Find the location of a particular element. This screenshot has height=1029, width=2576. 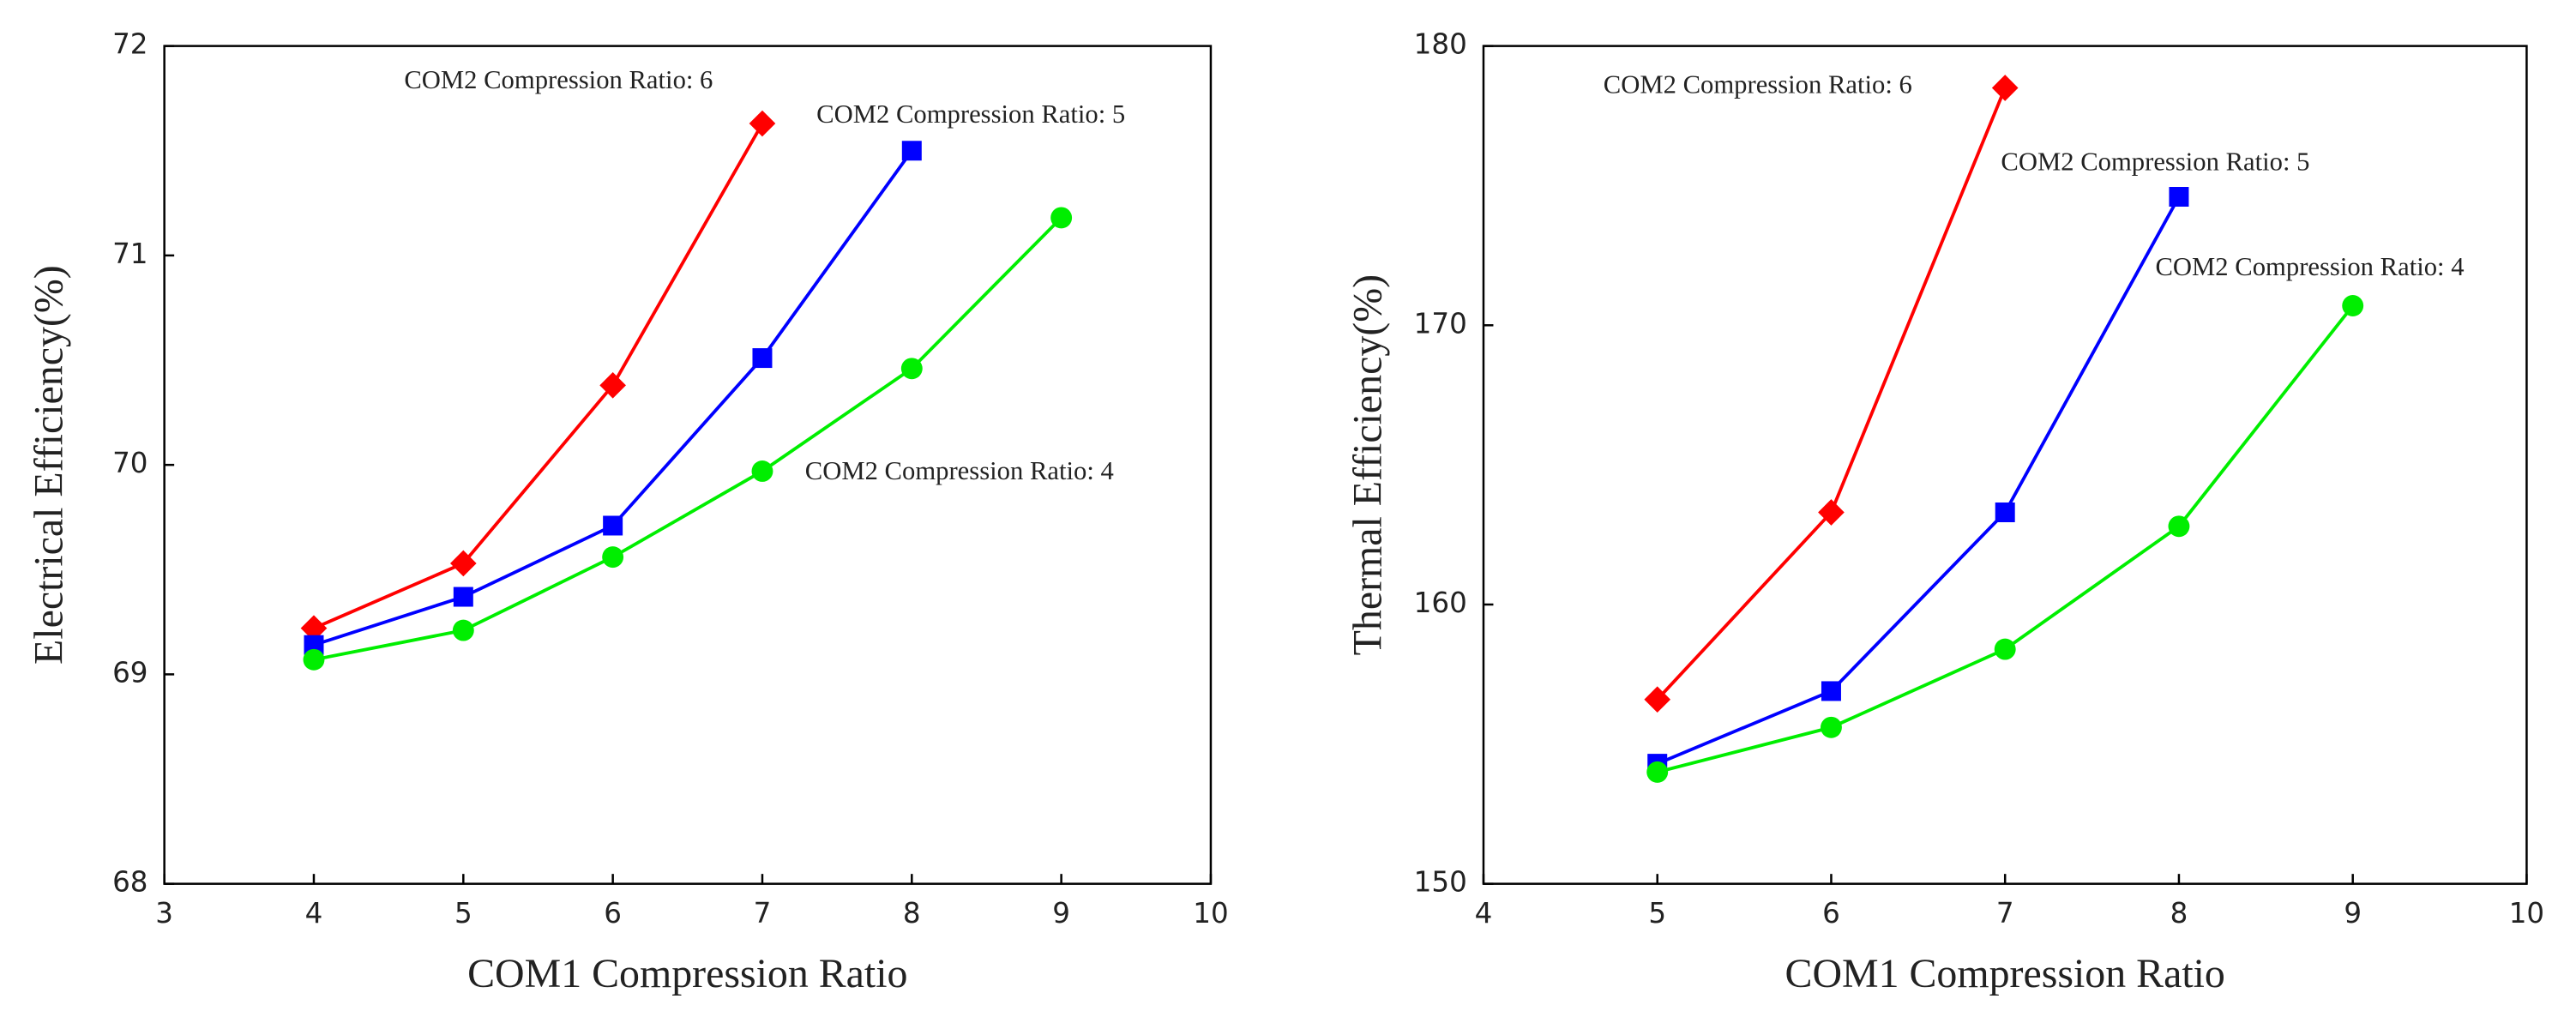

y-tick-label: 72 is located at coordinates (129, 45).